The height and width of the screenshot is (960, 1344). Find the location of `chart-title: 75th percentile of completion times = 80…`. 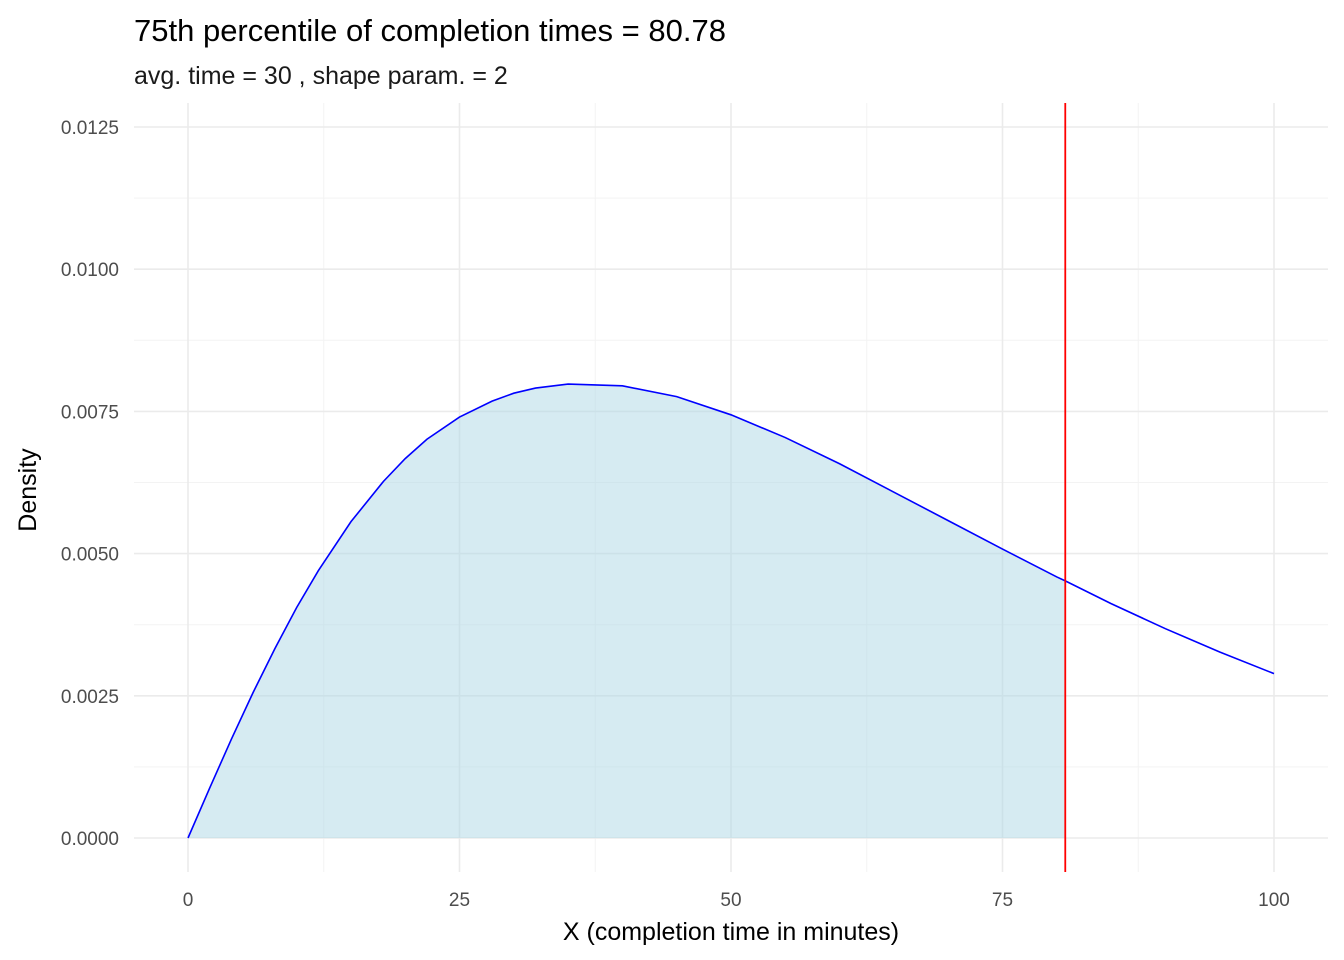

chart-title: 75th percentile of completion times = 80… is located at coordinates (430, 30).